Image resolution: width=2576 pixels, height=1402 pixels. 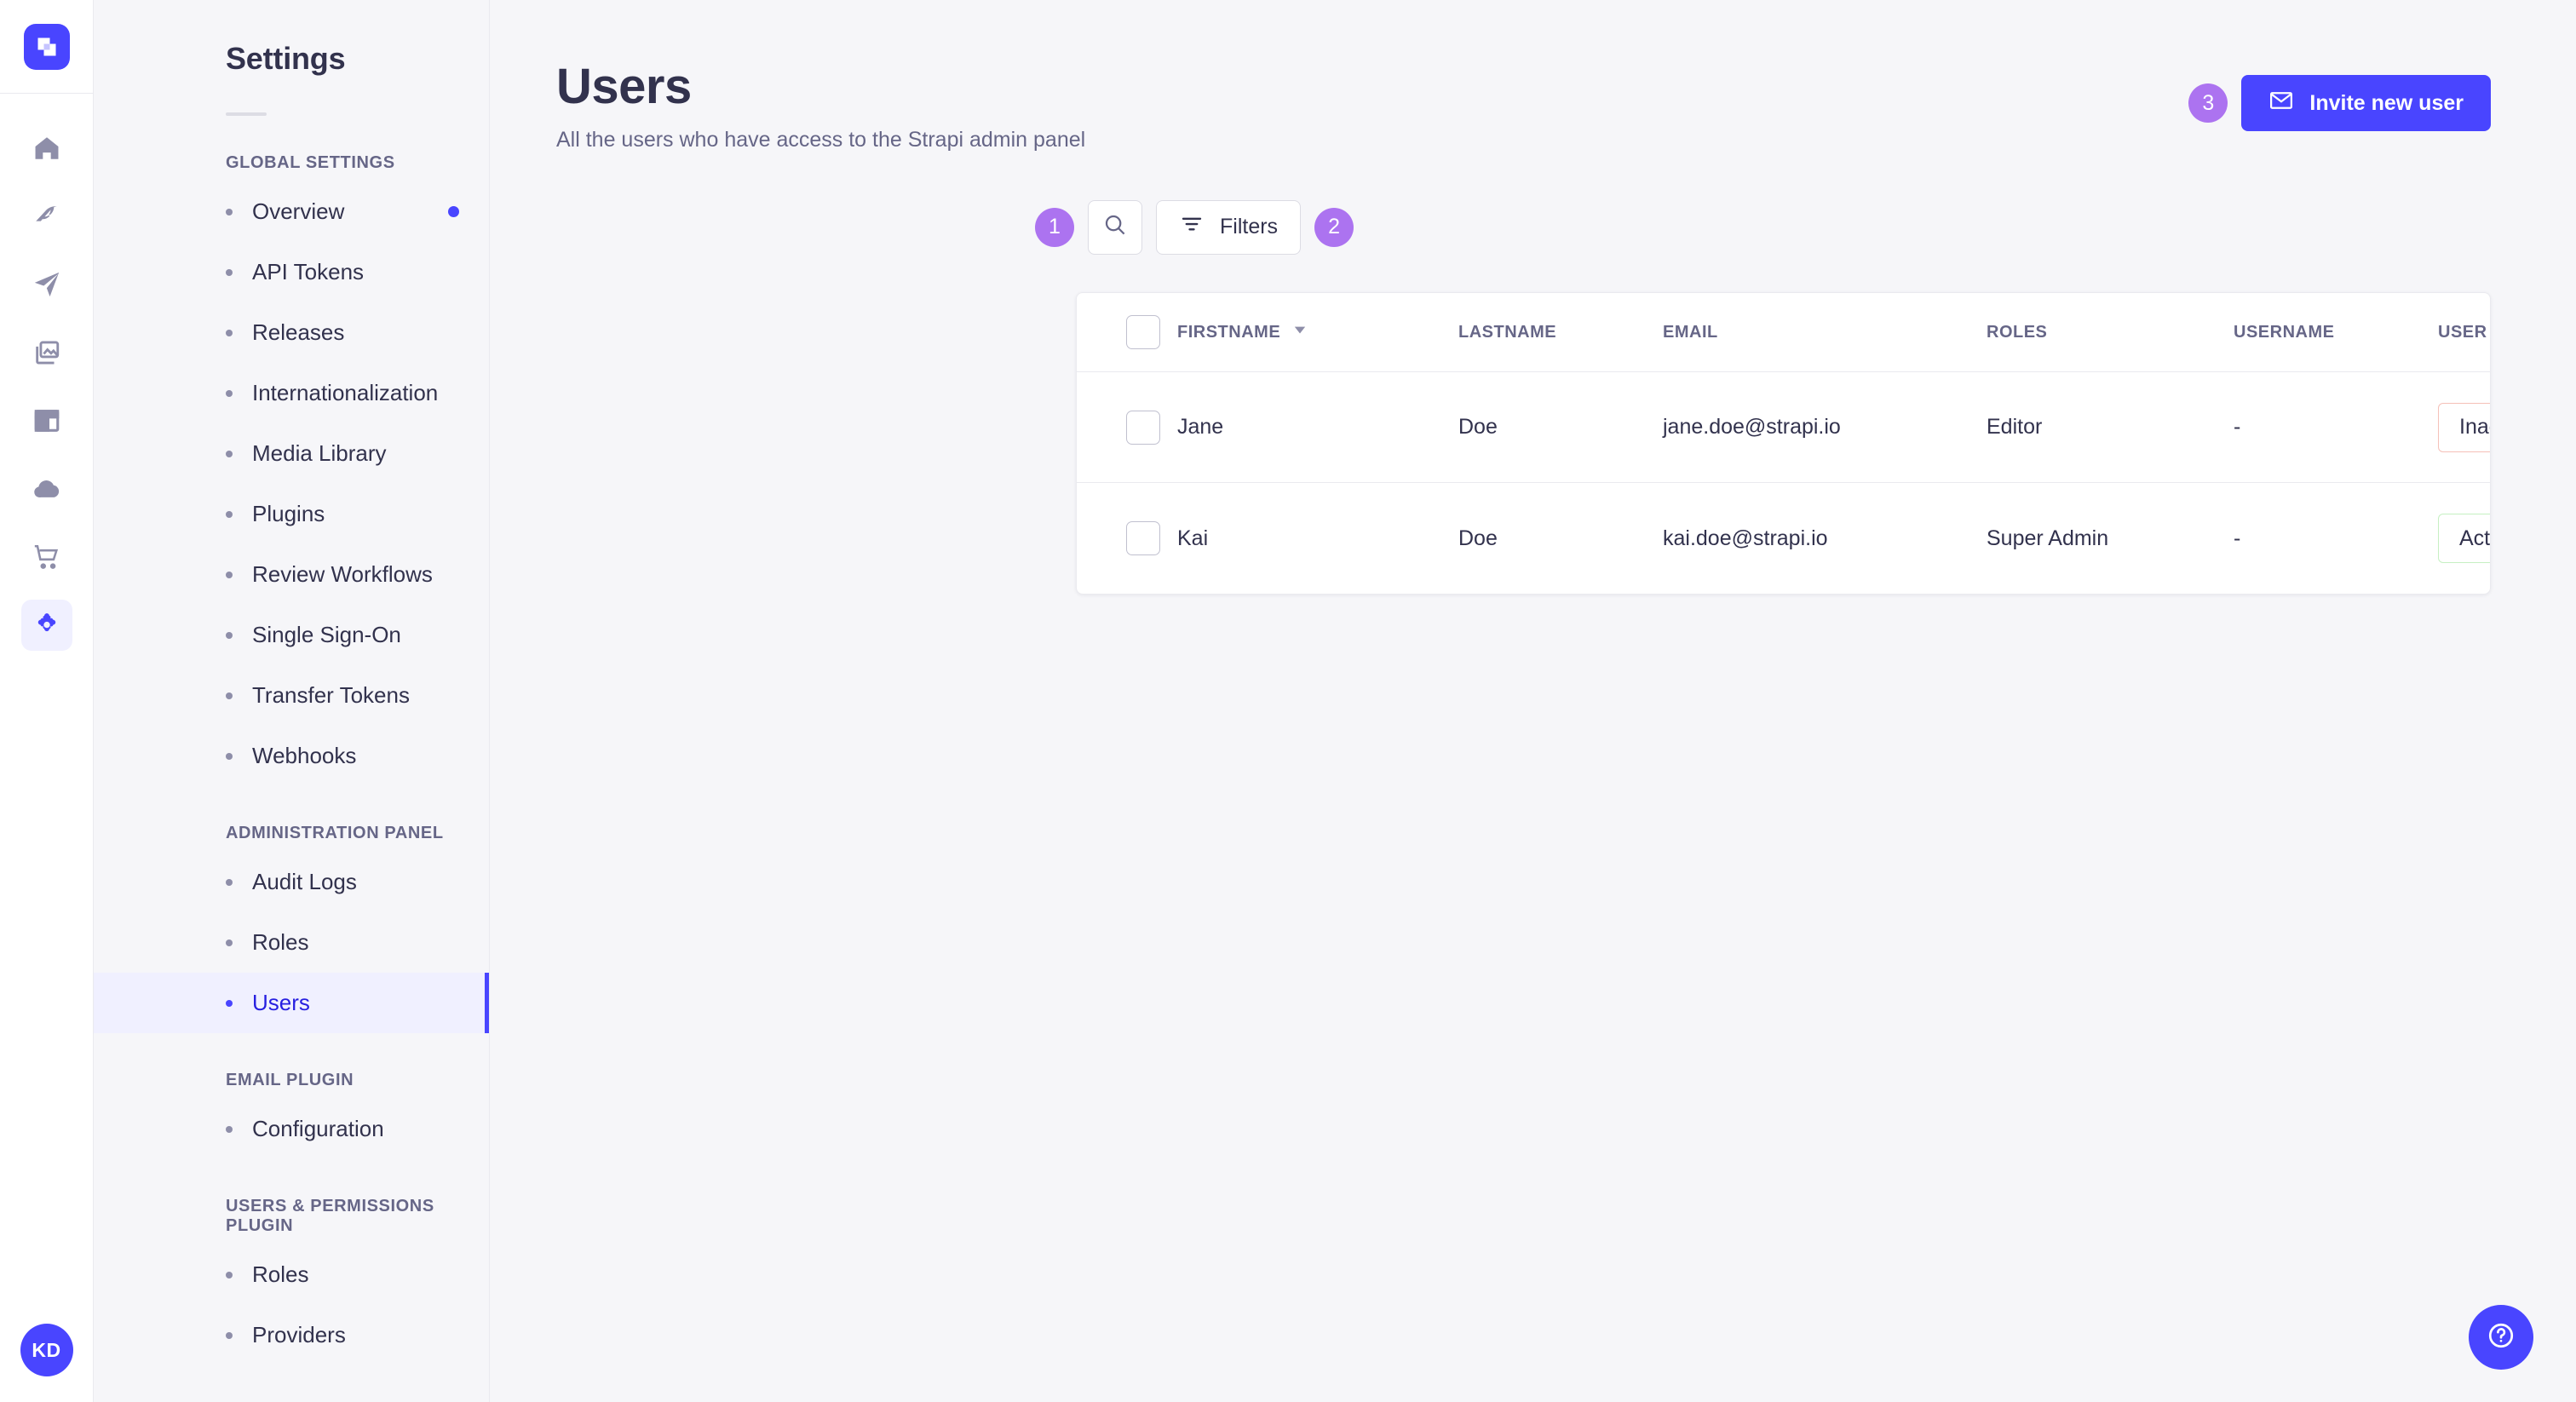 What do you see at coordinates (291, 574) in the screenshot?
I see `sidebar-item-review-workflows: Review Workflows` at bounding box center [291, 574].